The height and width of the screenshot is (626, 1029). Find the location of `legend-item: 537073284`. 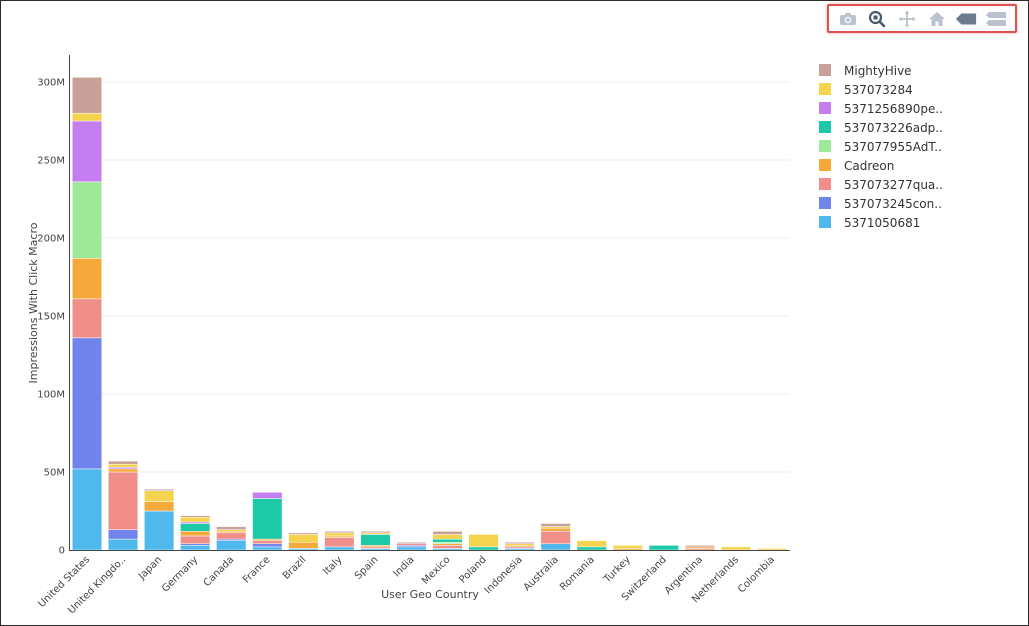

legend-item: 537073284 is located at coordinates (866, 90).